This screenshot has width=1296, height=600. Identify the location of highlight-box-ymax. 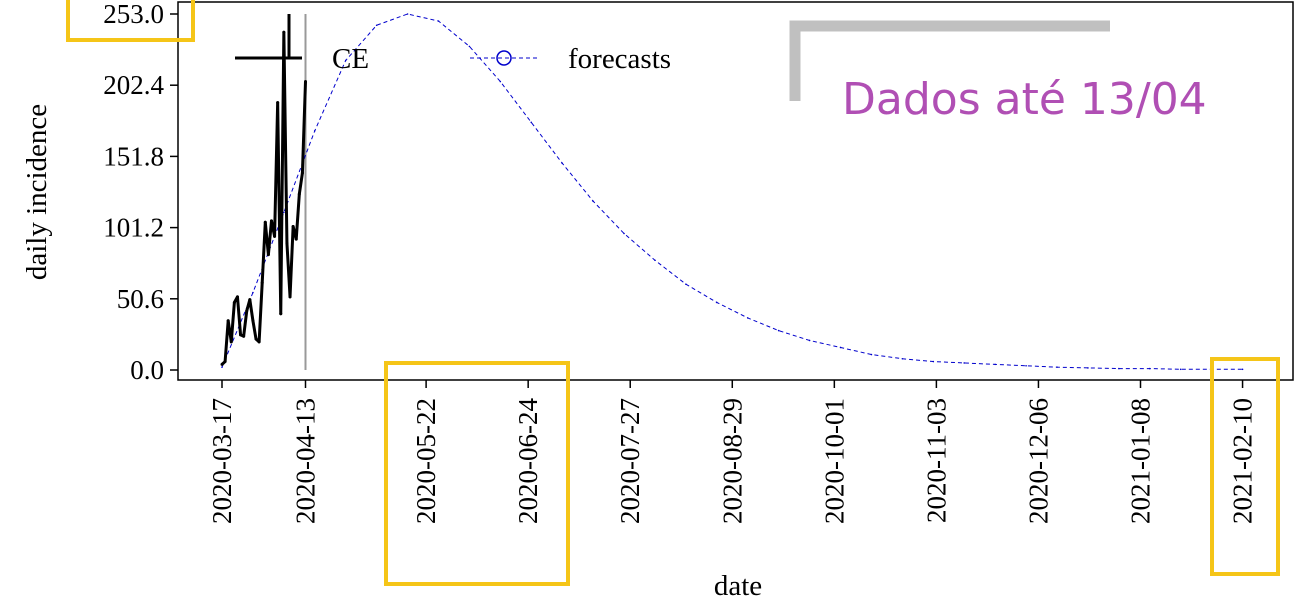
(130, 21).